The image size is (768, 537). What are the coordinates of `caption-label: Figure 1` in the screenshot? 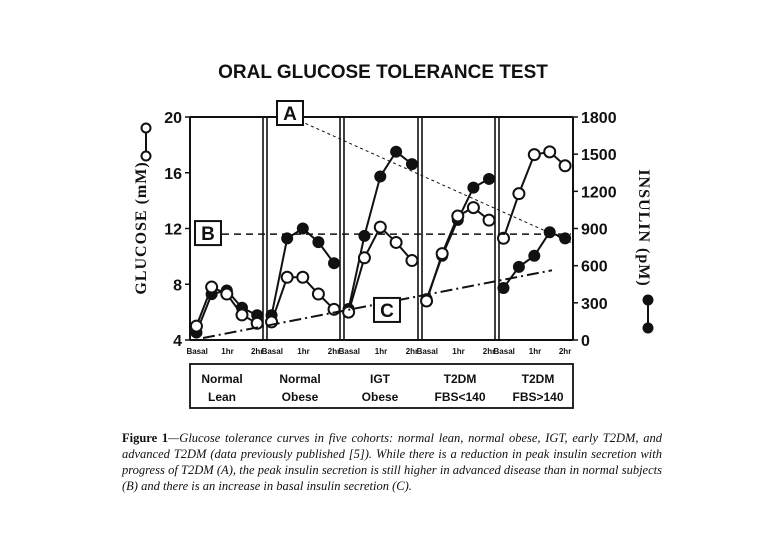 It's located at (145, 438).